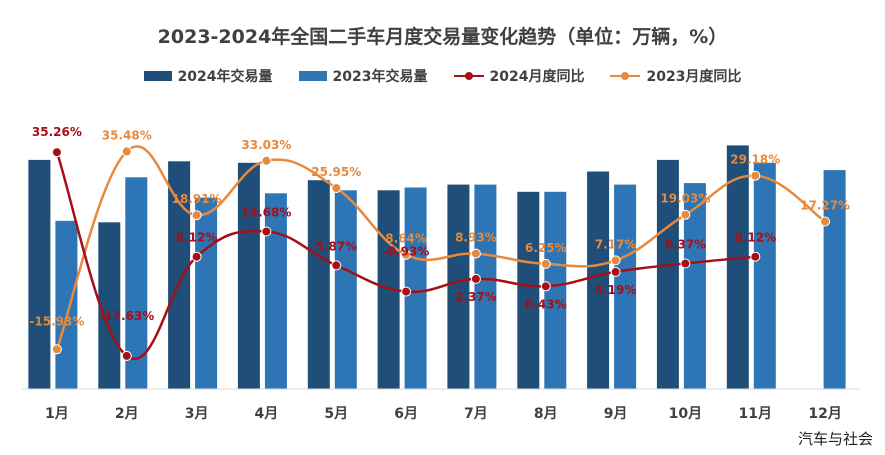  What do you see at coordinates (625, 76) in the screenshot?
I see `legend-swatch-2023-yoy` at bounding box center [625, 76].